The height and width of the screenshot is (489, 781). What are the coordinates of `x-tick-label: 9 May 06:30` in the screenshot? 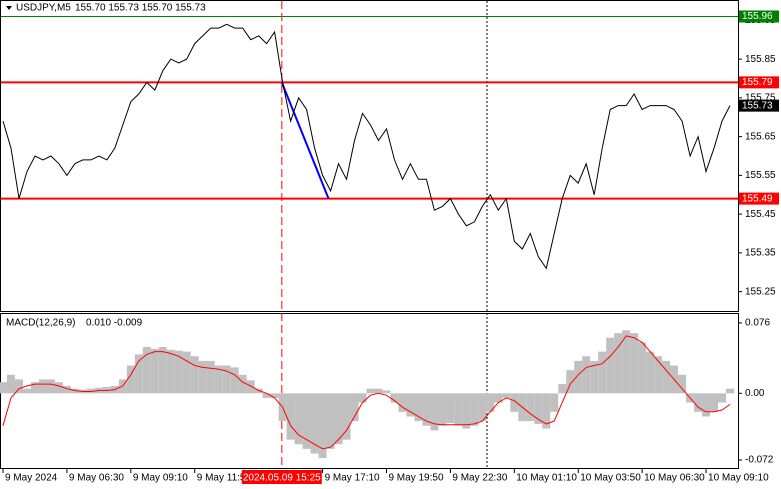 It's located at (96, 478).